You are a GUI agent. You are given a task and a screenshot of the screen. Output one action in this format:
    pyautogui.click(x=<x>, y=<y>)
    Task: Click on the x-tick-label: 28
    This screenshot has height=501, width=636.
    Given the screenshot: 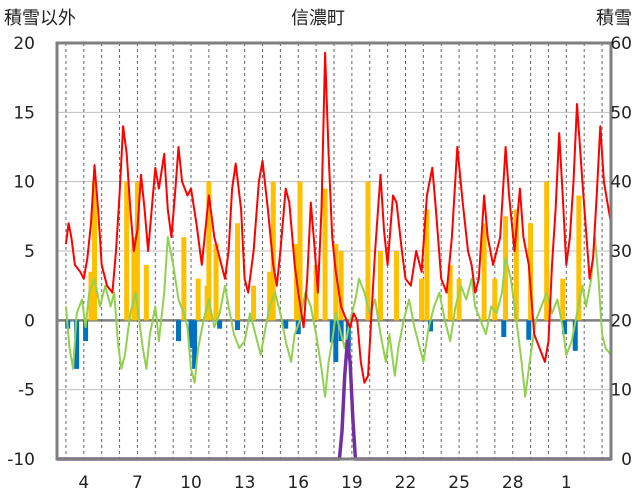 What is the action you would take?
    pyautogui.click(x=513, y=483)
    